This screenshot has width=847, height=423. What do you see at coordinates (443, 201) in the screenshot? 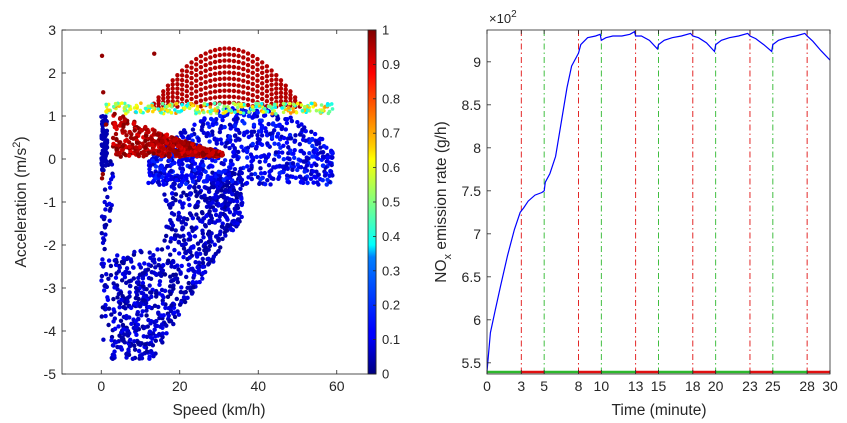
I see `right-y-axis-label: NOx emission rate (g/h)` at bounding box center [443, 201].